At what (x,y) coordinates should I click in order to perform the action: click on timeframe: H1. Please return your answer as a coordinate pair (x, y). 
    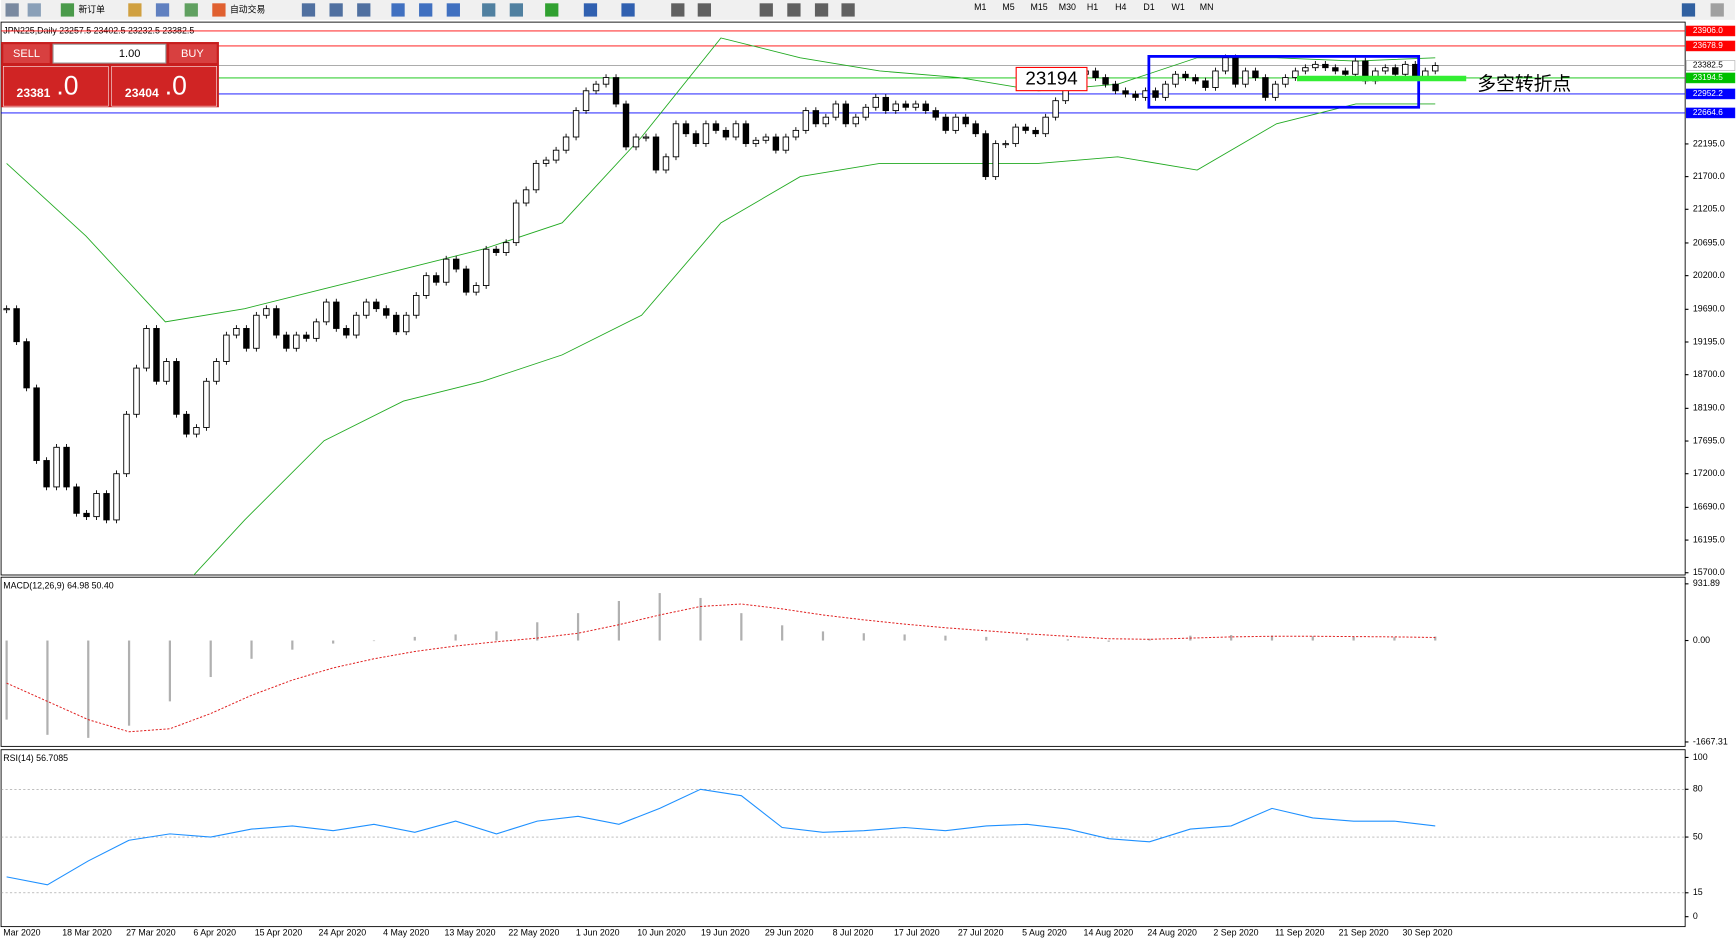
    Looking at the image, I should click on (1092, 7).